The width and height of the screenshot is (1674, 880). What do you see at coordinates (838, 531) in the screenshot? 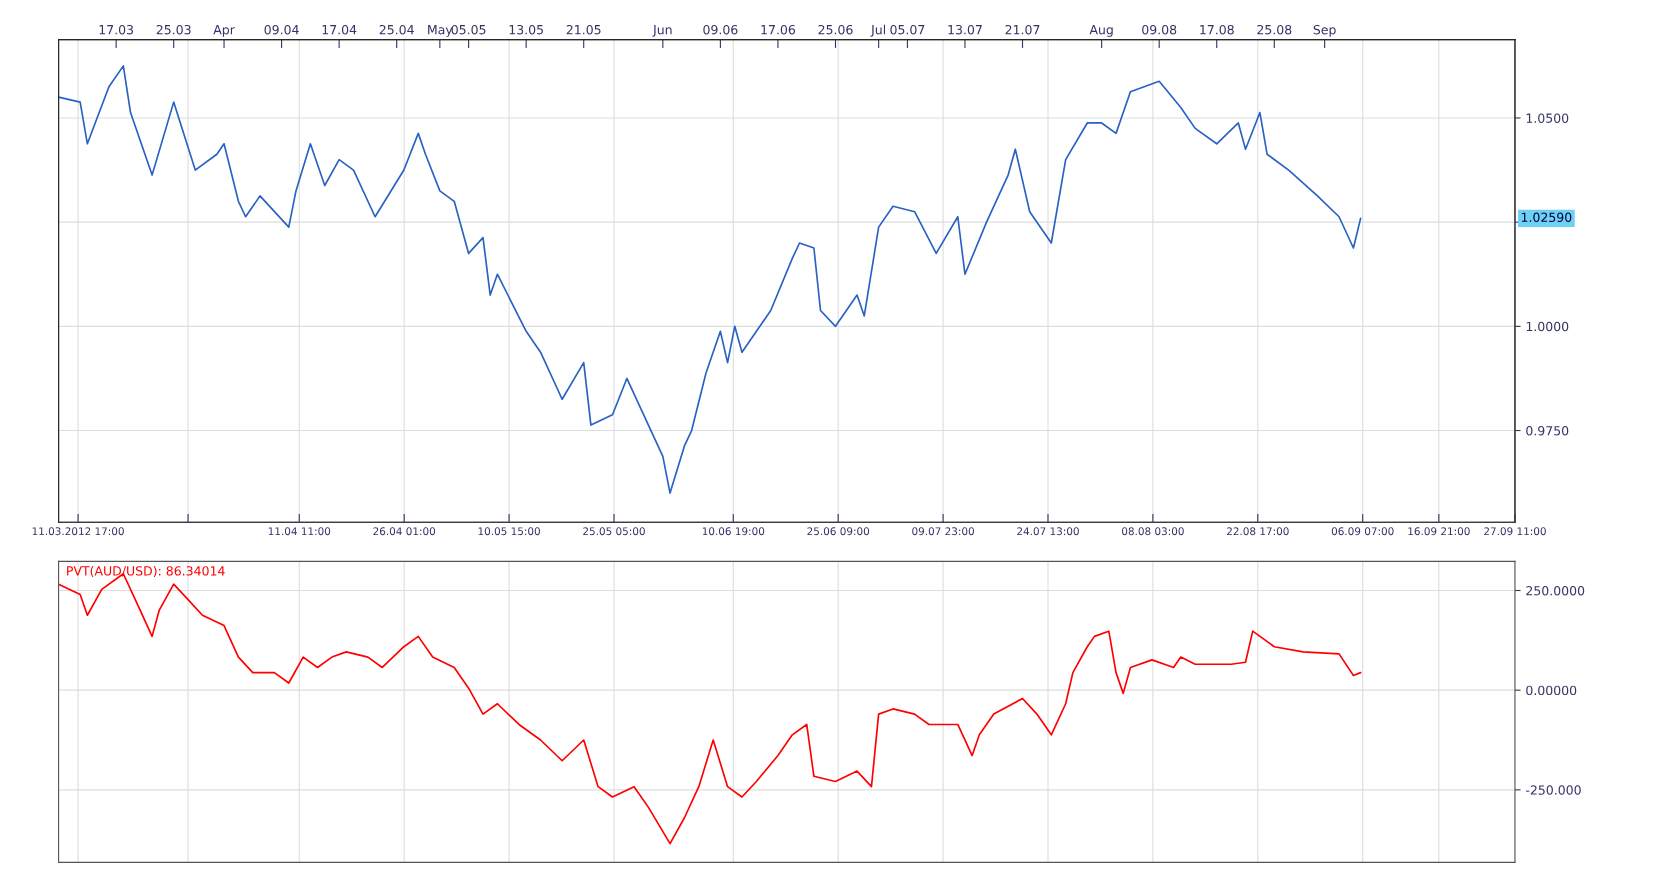
I see `x-tick-label: 25.06 09:00` at bounding box center [838, 531].